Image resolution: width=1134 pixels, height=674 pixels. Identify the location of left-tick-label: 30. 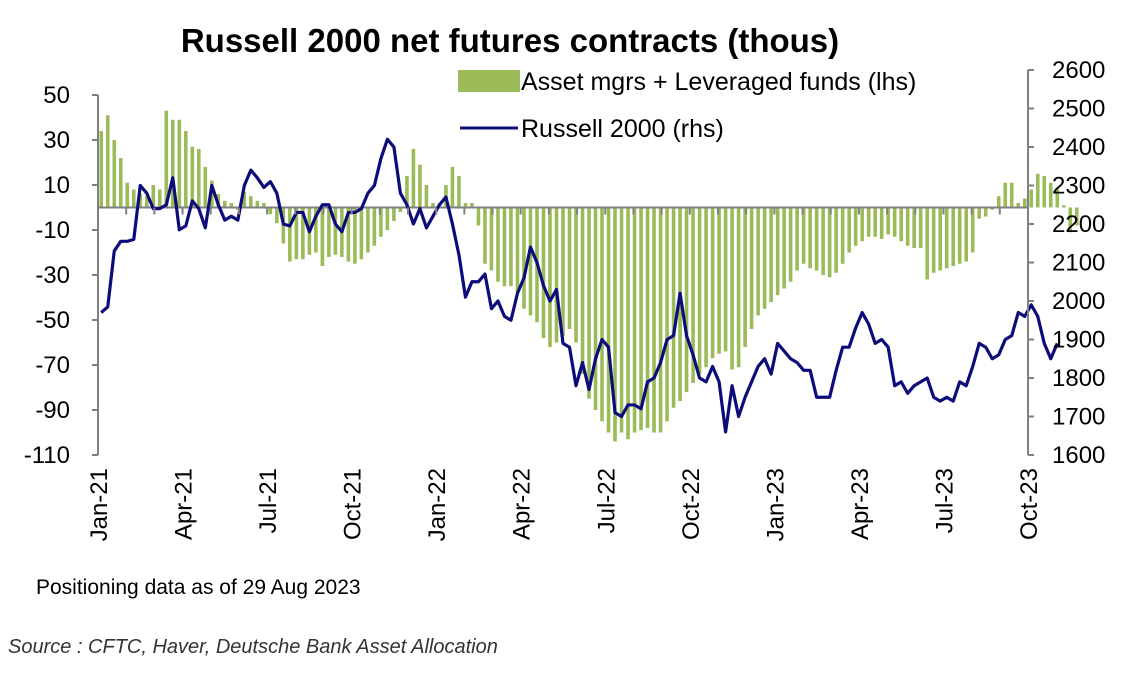
(56, 140).